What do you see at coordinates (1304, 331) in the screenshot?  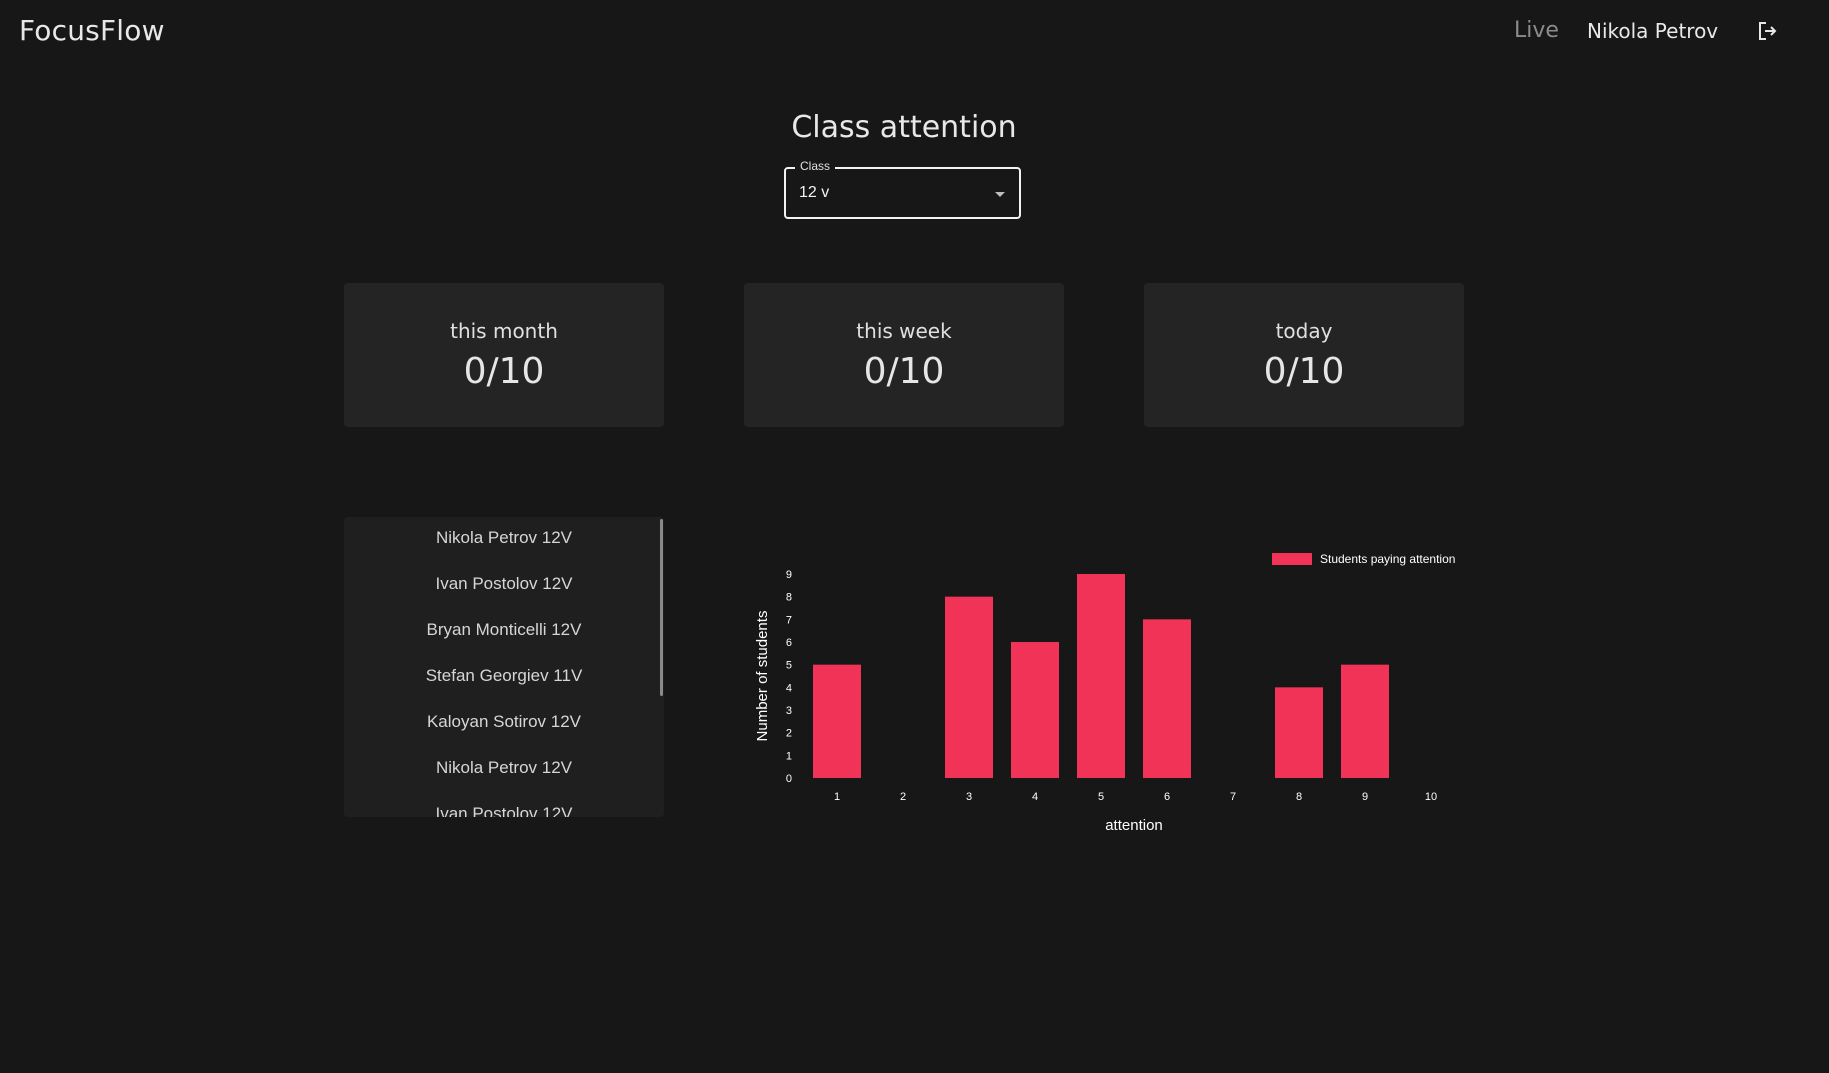 I see `stat-label: today` at bounding box center [1304, 331].